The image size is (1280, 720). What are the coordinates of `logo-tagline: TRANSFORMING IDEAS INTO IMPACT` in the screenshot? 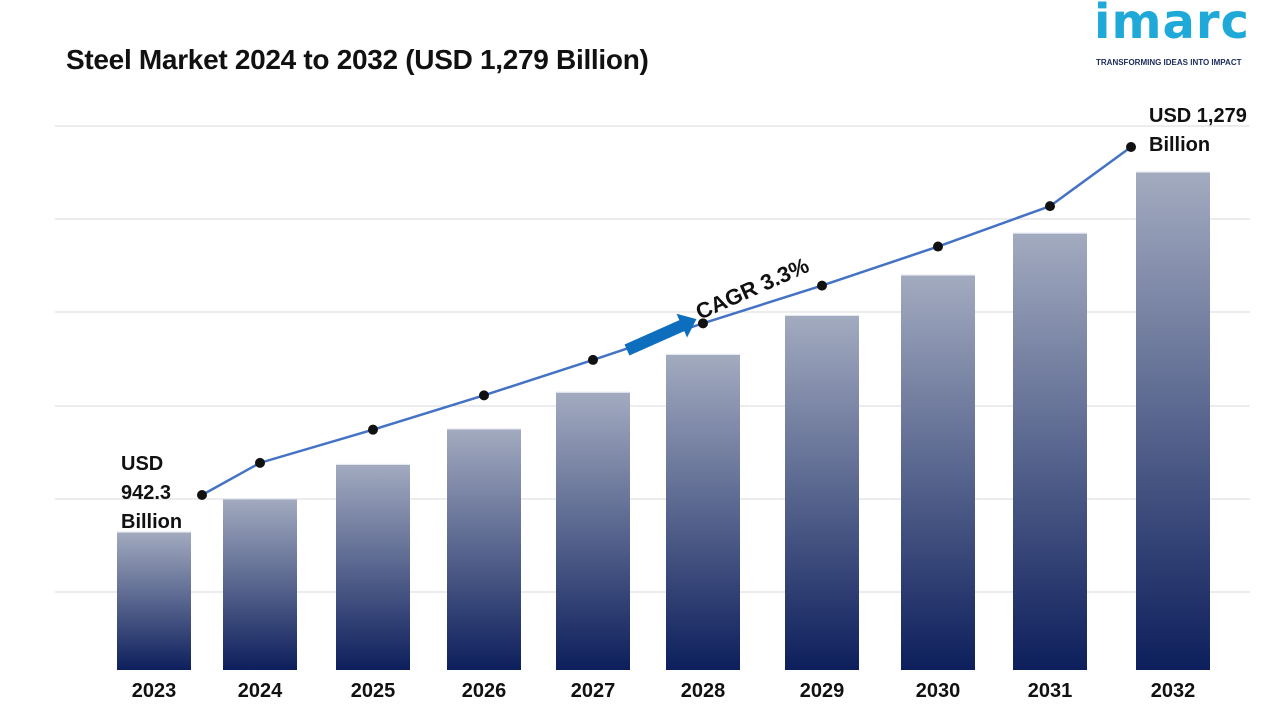 It's located at (1169, 62).